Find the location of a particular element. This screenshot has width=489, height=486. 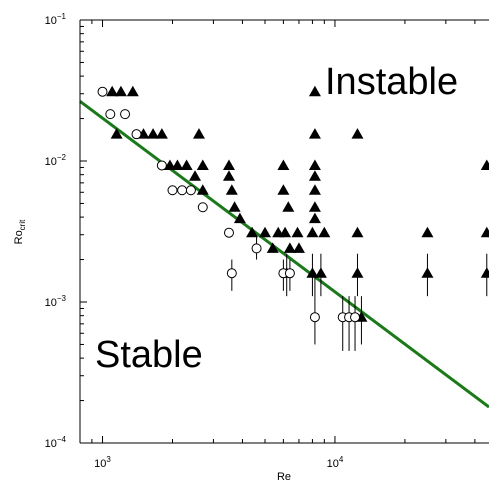

y-tick-label: 10⁻² is located at coordinates (56, 160).